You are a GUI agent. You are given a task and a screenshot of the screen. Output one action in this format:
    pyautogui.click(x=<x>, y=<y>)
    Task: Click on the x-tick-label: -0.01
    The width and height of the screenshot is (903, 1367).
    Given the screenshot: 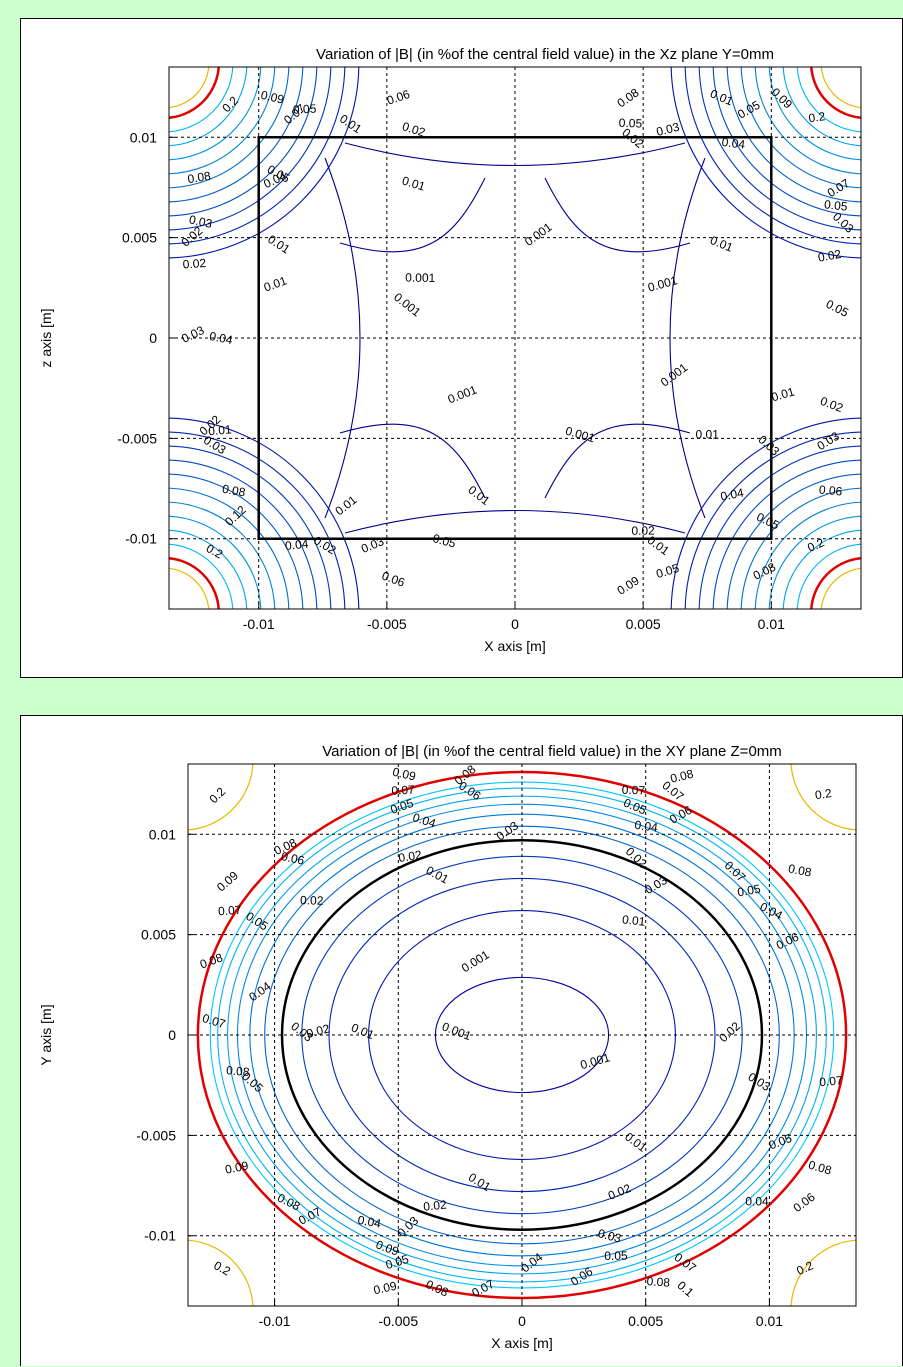 What is the action you would take?
    pyautogui.click(x=275, y=1321)
    